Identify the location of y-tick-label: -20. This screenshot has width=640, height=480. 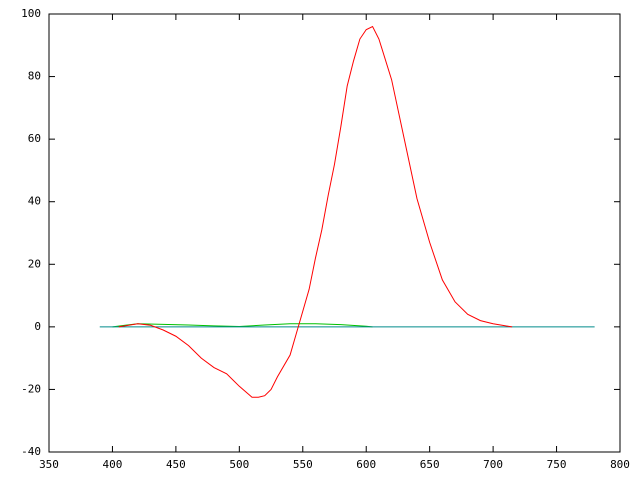
(31, 388).